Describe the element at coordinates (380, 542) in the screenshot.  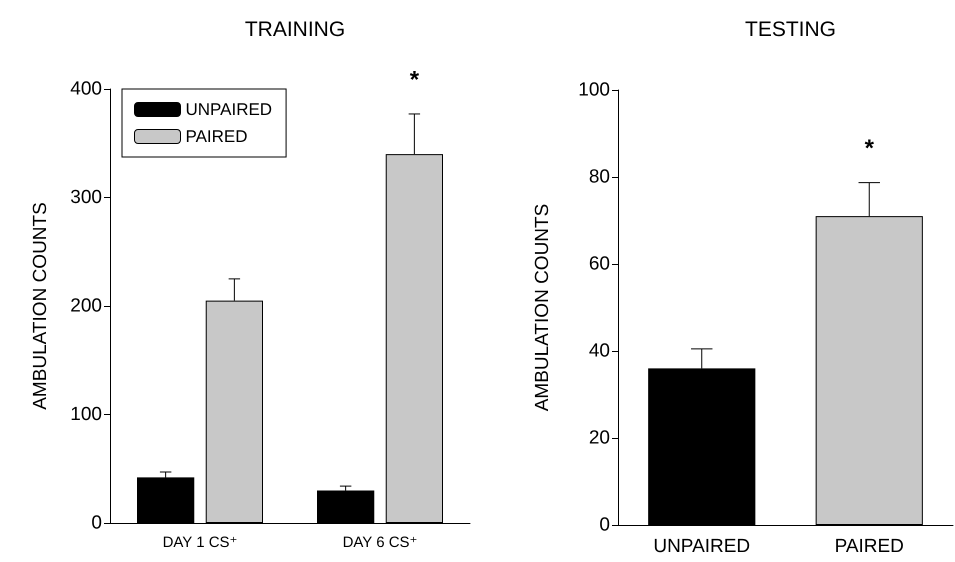
I see `x-tick-label: DAY 6 CS⁺` at that location.